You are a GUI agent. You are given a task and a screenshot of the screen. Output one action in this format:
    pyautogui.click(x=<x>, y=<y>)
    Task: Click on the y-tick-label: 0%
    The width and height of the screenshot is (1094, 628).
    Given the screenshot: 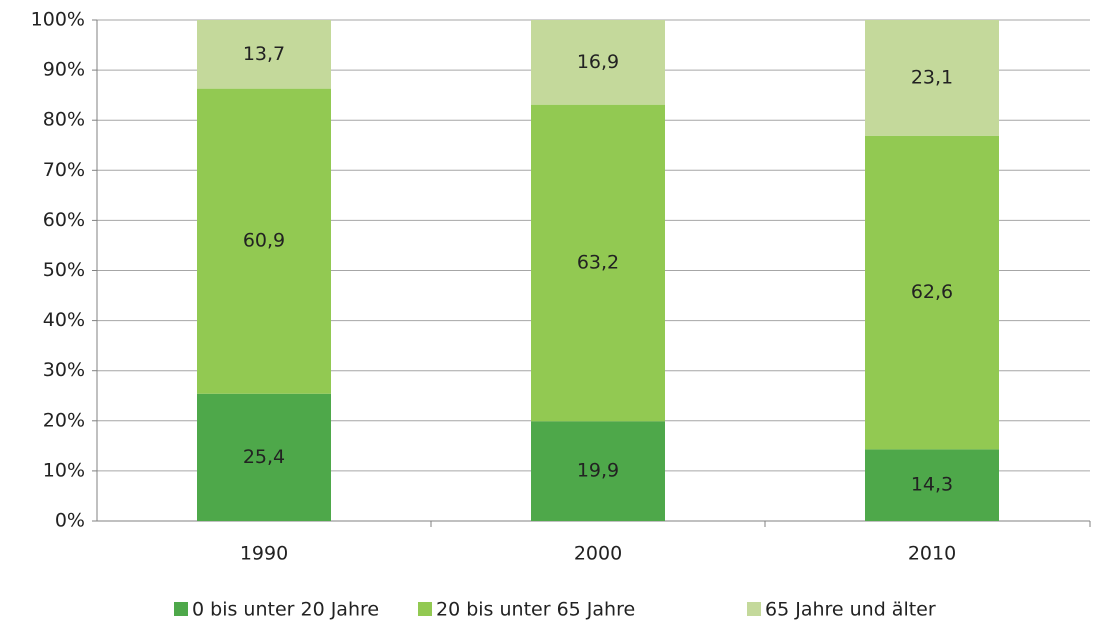 What is the action you would take?
    pyautogui.click(x=70, y=521)
    